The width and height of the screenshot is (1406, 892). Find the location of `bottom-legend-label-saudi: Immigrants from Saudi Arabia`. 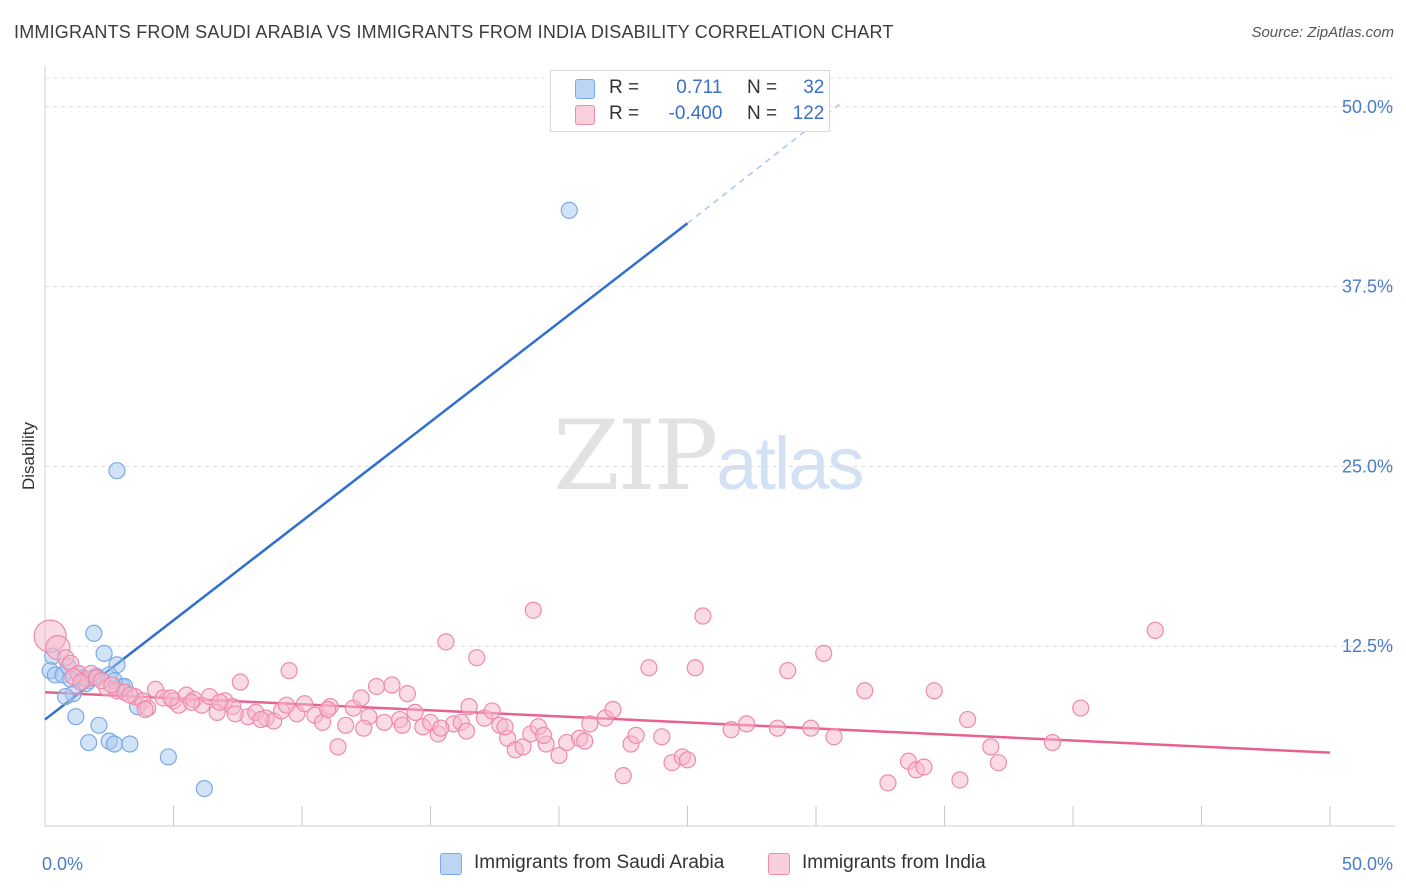

bottom-legend-label-saudi: Immigrants from Saudi Arabia is located at coordinates (599, 862).